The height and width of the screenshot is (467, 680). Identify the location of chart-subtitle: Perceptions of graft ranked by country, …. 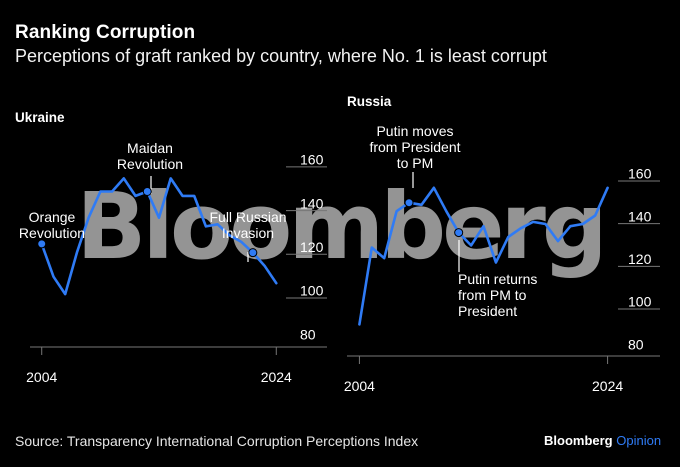
(281, 56).